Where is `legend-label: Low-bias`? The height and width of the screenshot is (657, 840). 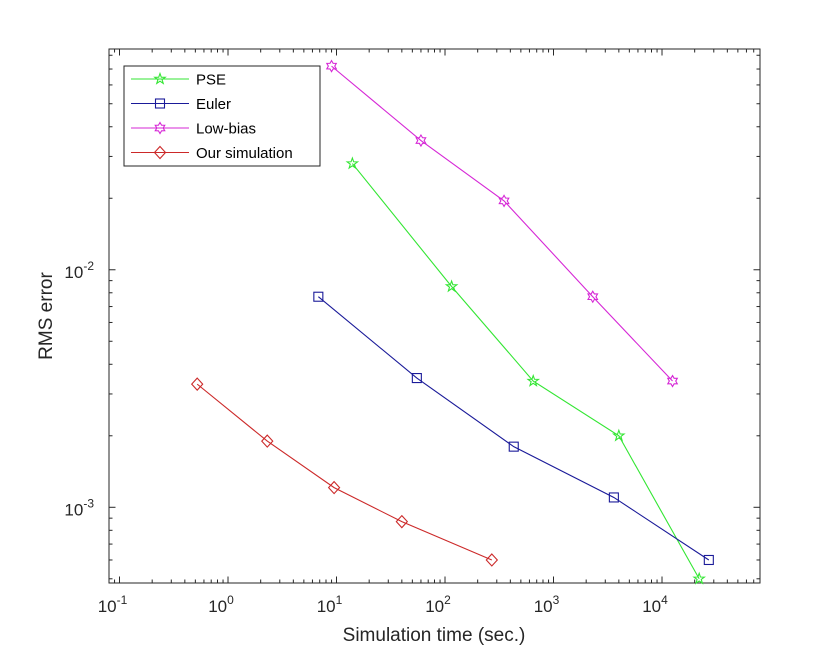 legend-label: Low-bias is located at coordinates (226, 129).